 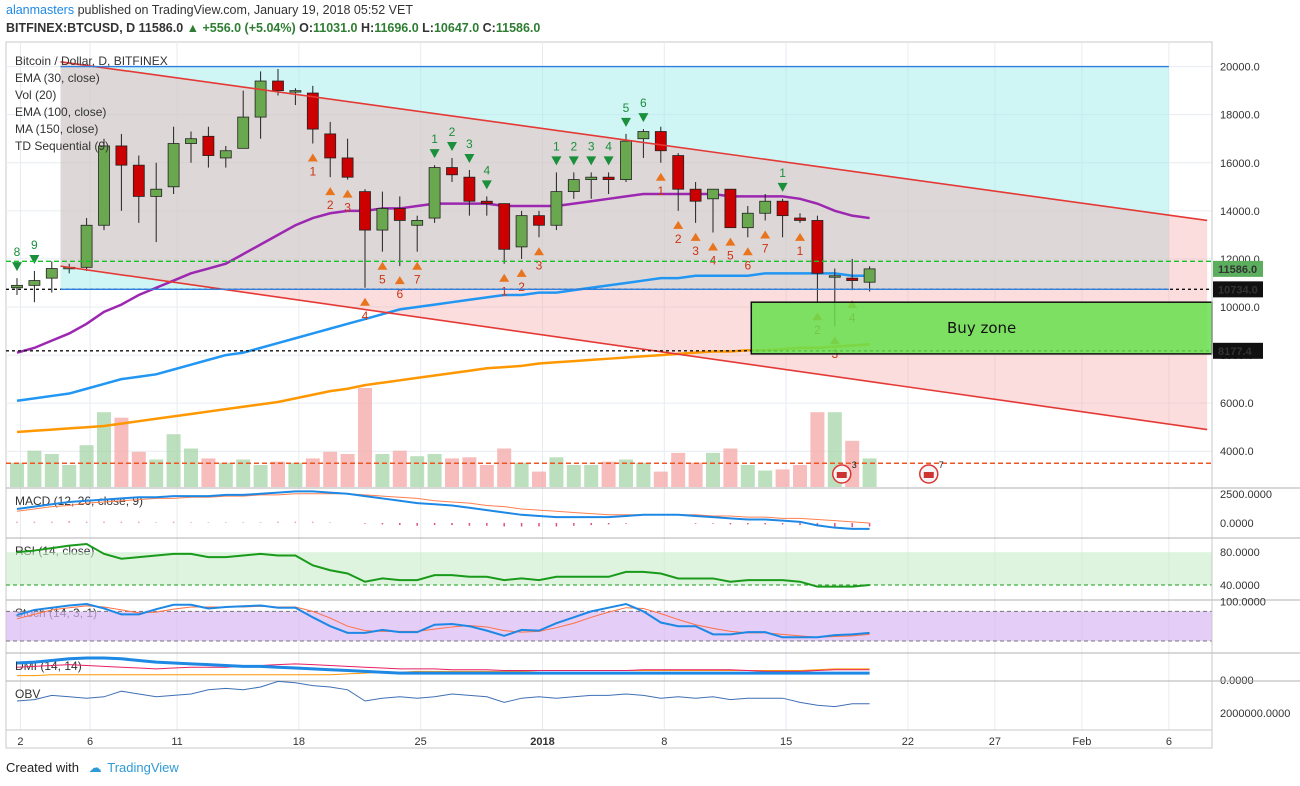 I want to click on td-sell-count: 3, so click(x=591, y=146).